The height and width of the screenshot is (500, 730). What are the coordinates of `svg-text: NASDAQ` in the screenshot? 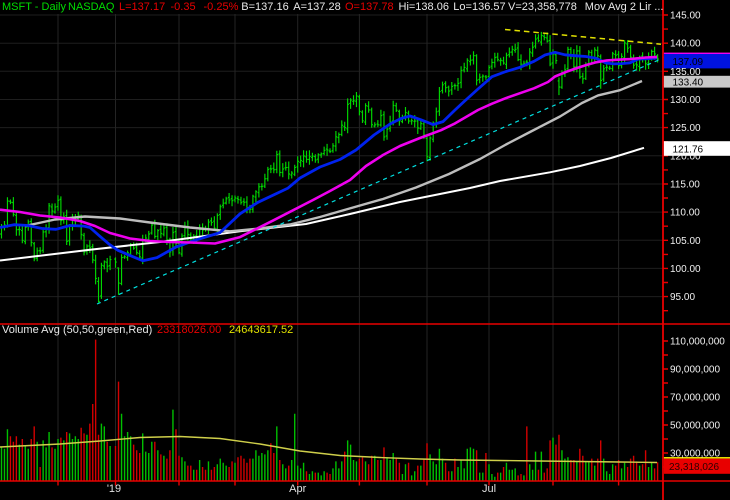 It's located at (91, 7).